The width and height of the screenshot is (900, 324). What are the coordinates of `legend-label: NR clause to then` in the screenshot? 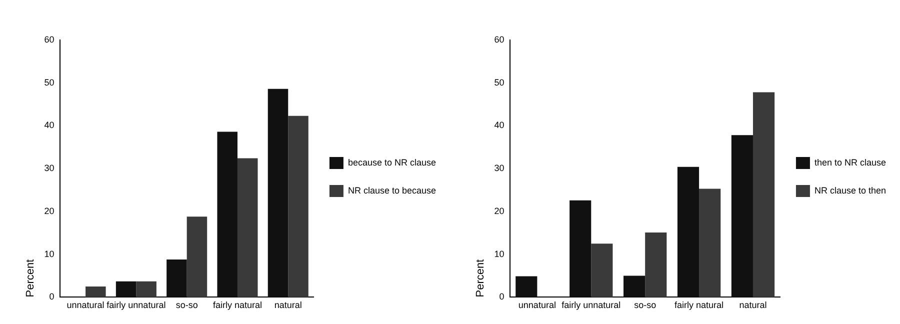 It's located at (850, 190).